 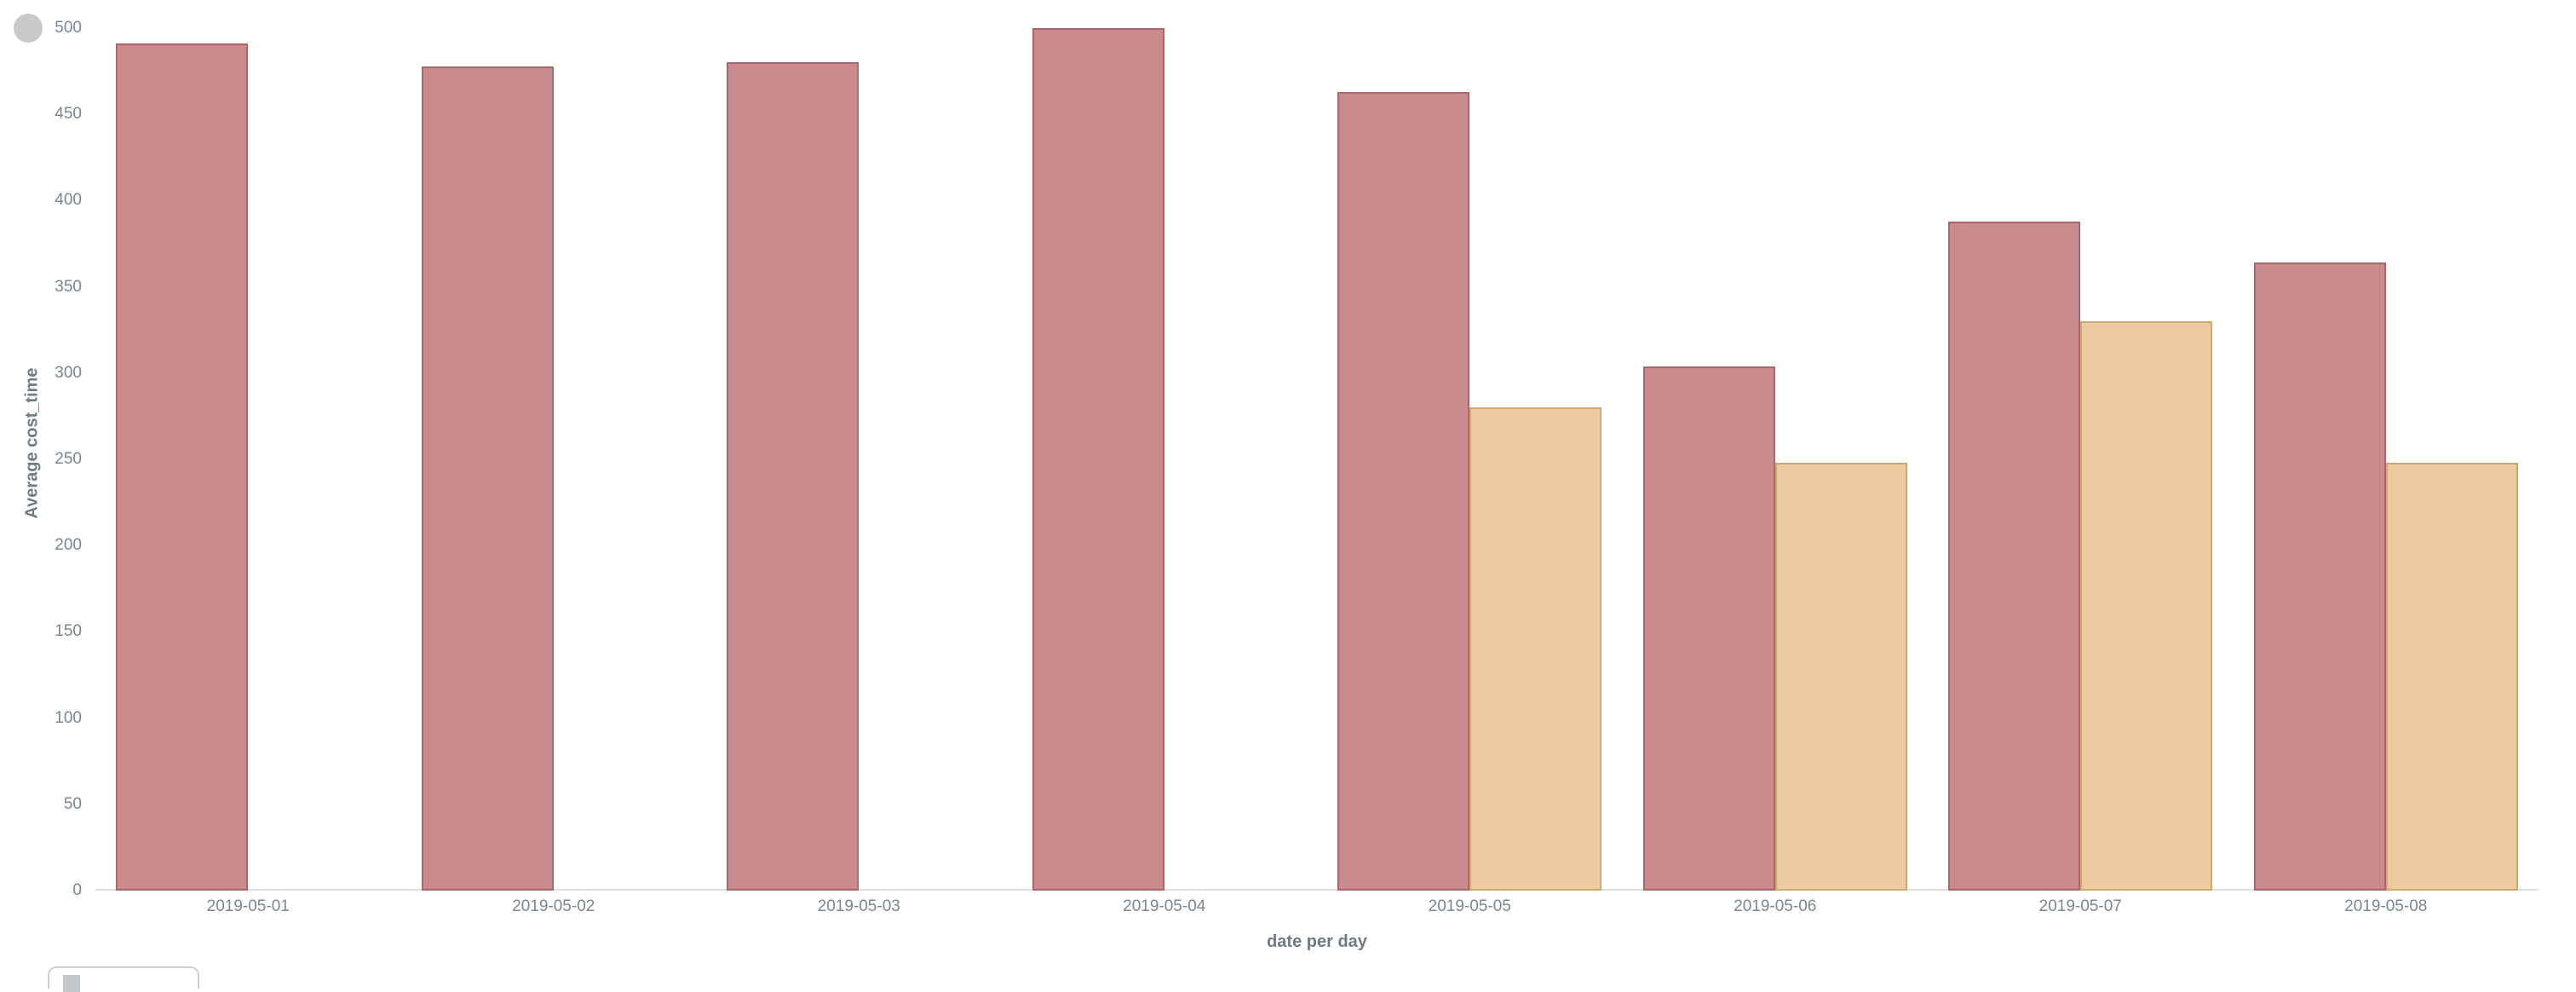 I want to click on y-tick-label: 400, so click(x=68, y=200).